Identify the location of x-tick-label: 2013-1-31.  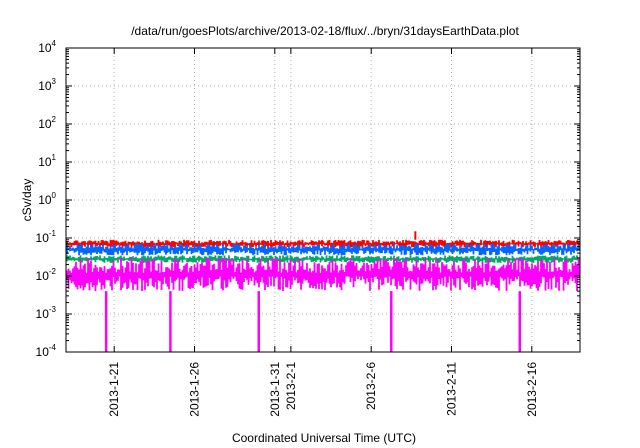
(275, 389).